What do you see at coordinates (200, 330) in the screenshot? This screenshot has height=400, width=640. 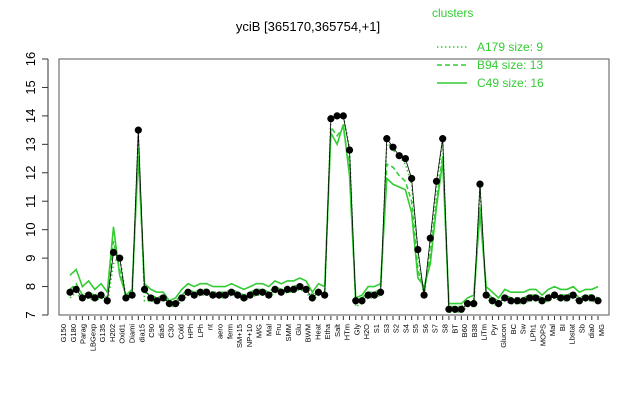 I see `x-tick-label-14: LPh` at bounding box center [200, 330].